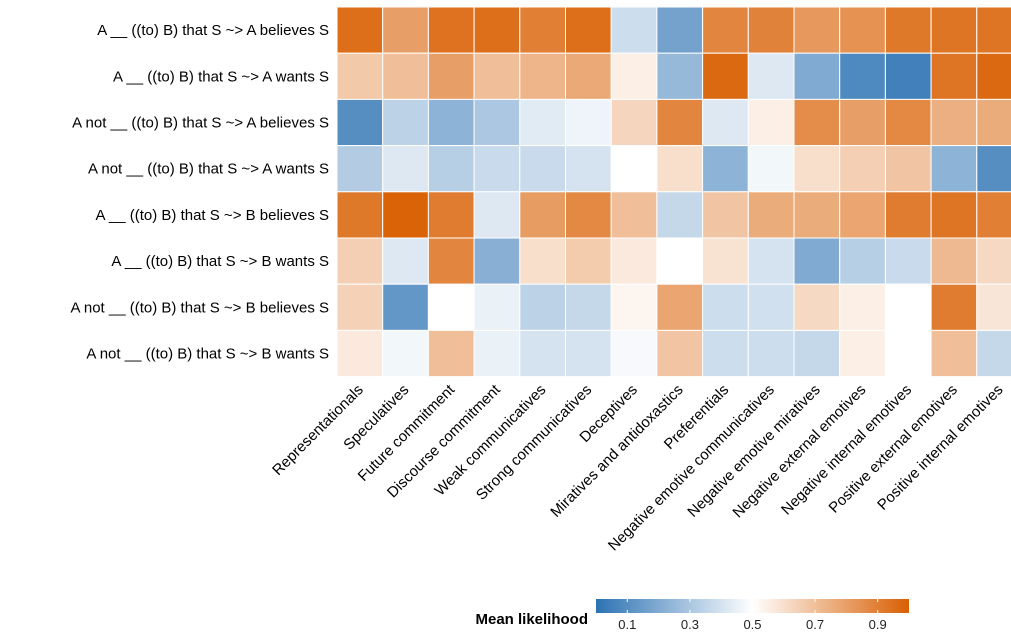  What do you see at coordinates (212, 215) in the screenshot?
I see `row-label: A __ ((to) B) that S ~> B believes S` at bounding box center [212, 215].